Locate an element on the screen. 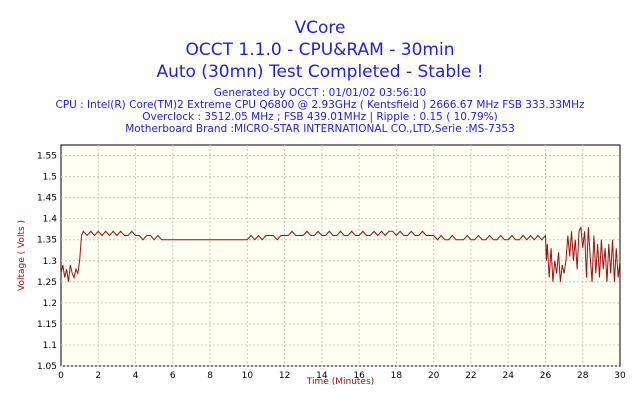 This screenshot has width=640, height=404. y-tick-label: 1.35 is located at coordinates (47, 241).